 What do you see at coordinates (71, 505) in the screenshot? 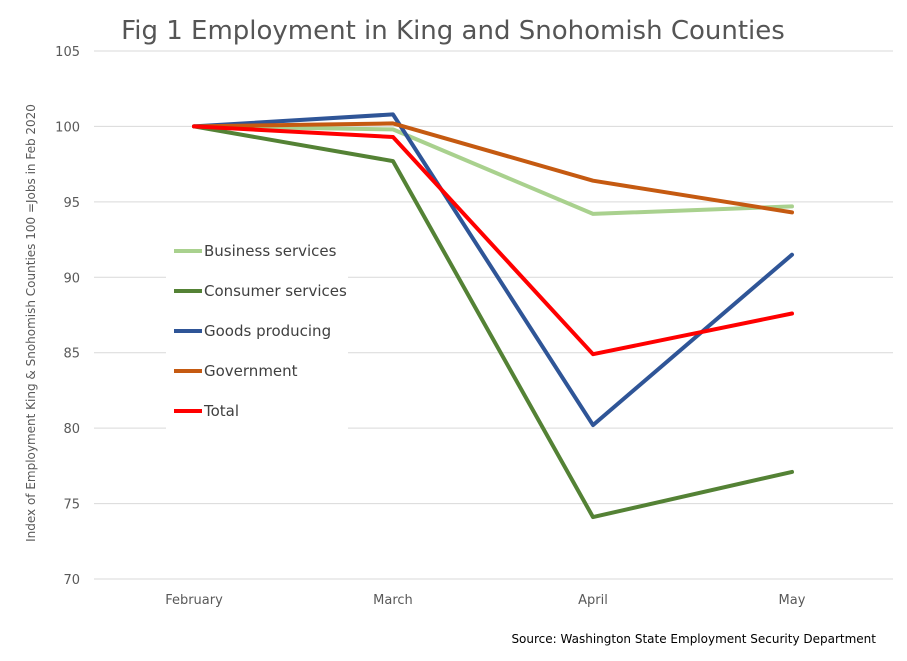
I see `y-tick-label: 75` at bounding box center [71, 505].